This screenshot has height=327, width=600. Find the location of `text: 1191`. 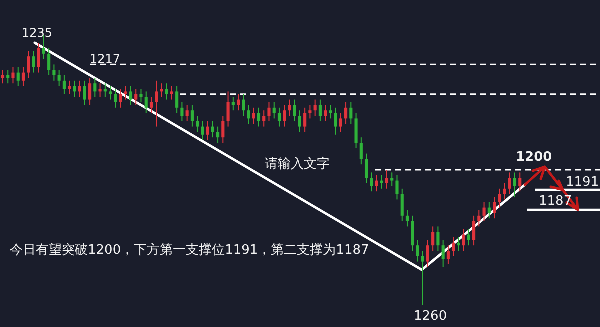

text: 1191 is located at coordinates (583, 182).